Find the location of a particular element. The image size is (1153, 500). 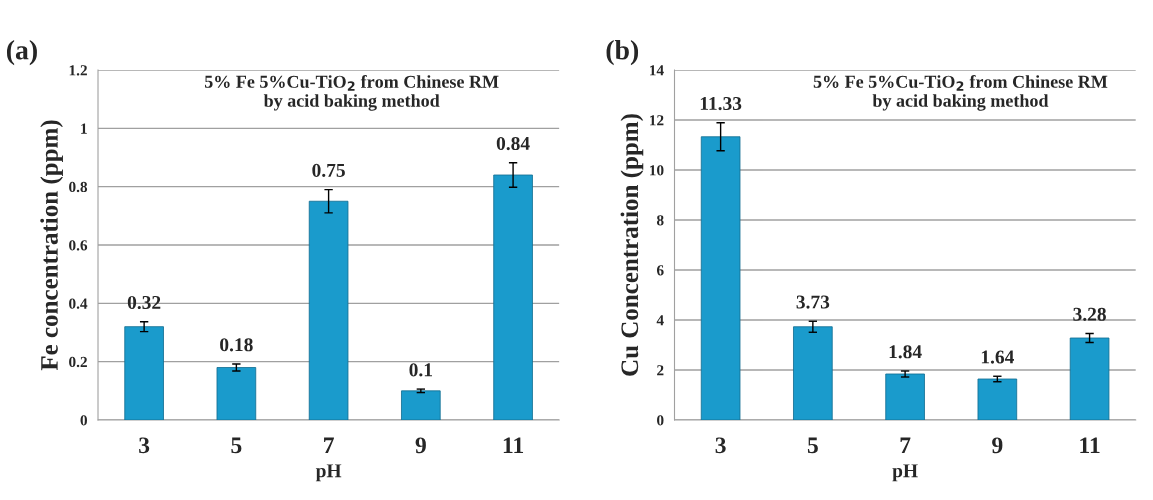

y-tick-label: 10 is located at coordinates (657, 170).